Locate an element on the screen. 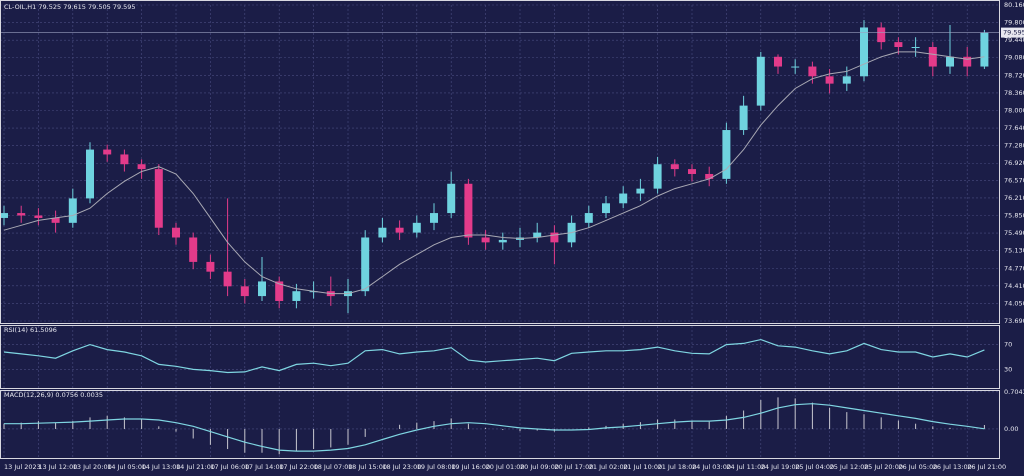 The image size is (1024, 476). x-tick-label: 21 Jul 10:00 is located at coordinates (642, 467).